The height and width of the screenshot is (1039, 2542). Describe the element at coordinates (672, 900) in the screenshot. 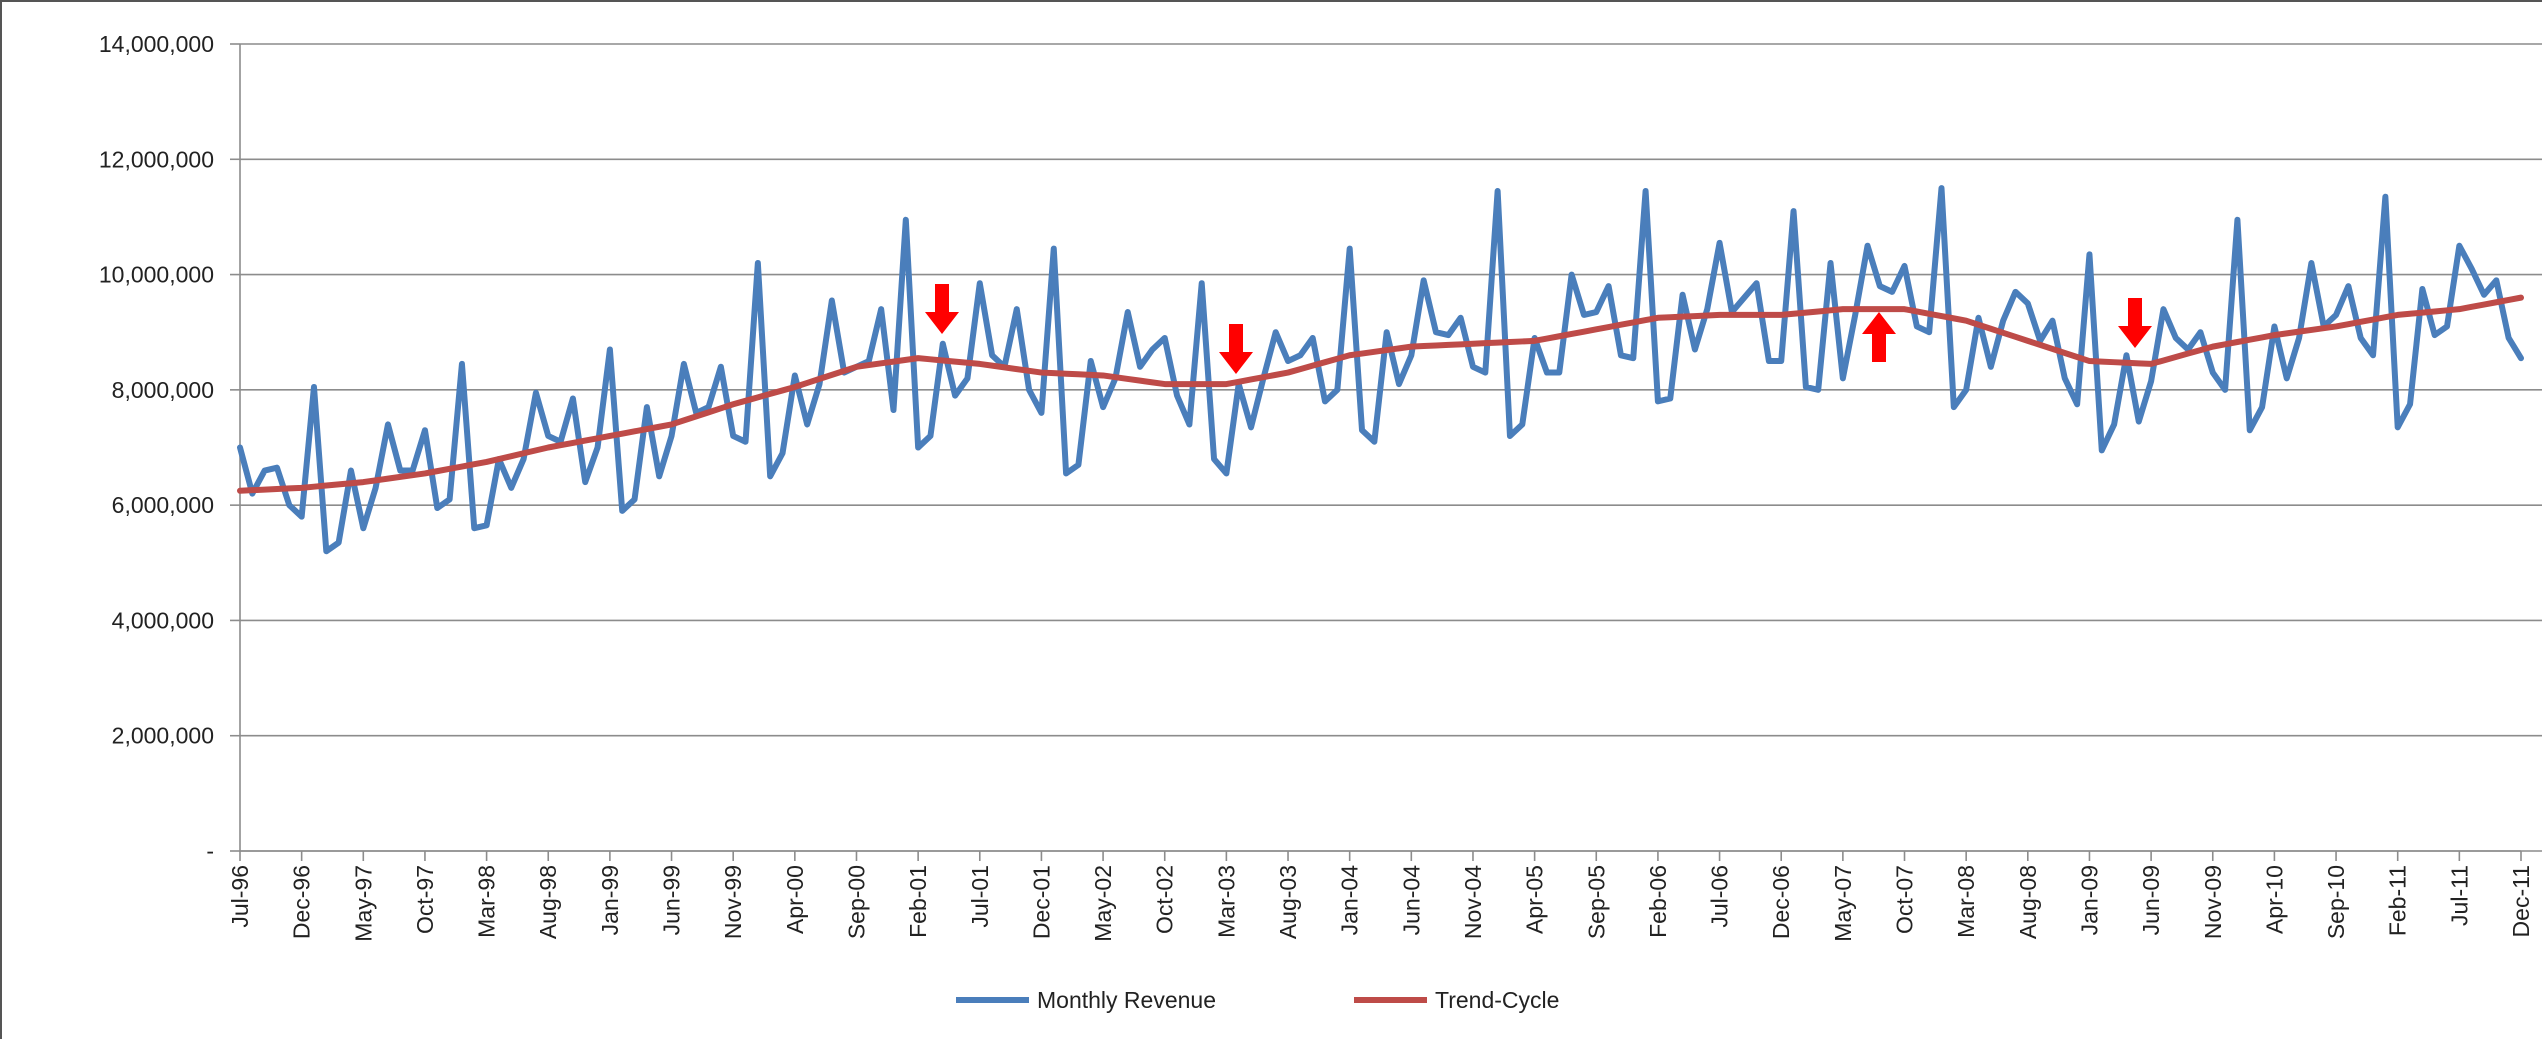

I see `x-tick-label: Jun-99` at that location.